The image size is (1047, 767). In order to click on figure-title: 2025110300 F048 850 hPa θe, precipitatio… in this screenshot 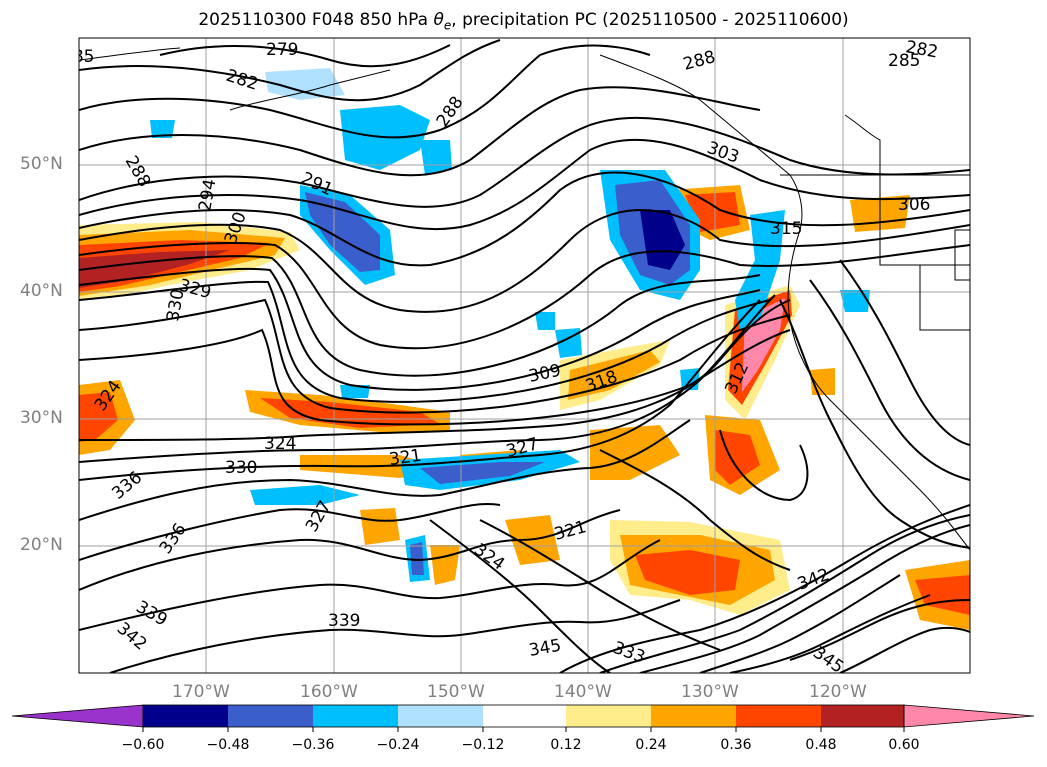, I will do `click(523, 21)`.